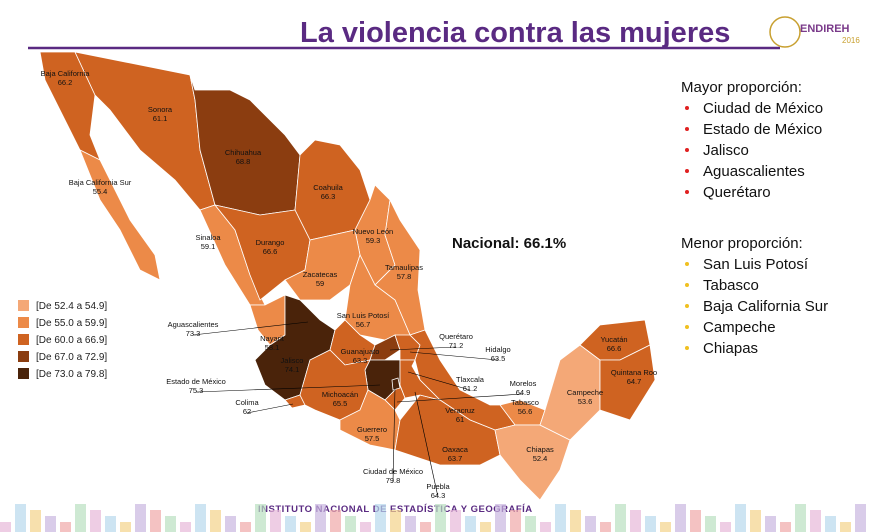 The height and width of the screenshot is (532, 872). What do you see at coordinates (438, 495) in the screenshot?
I see `state-value: 64.3` at bounding box center [438, 495].